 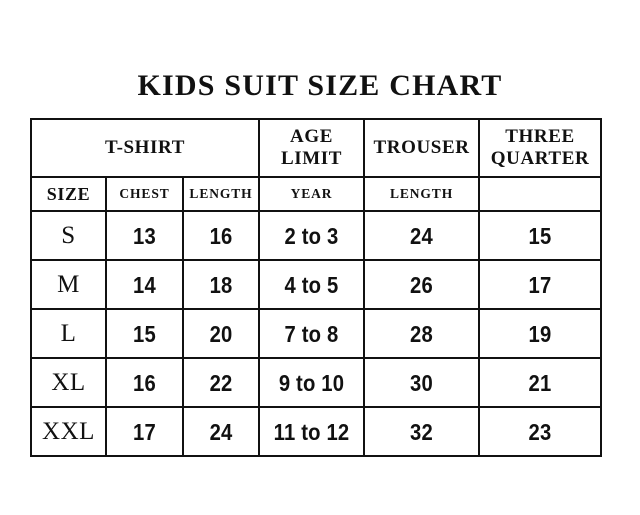 What do you see at coordinates (422, 431) in the screenshot?
I see `cell-trouser-length: 32` at bounding box center [422, 431].